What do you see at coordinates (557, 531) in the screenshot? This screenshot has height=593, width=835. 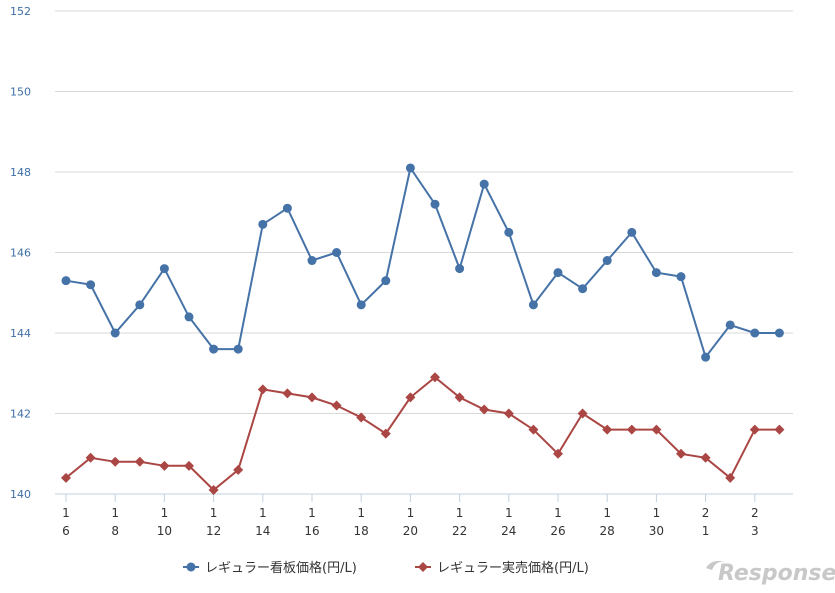 I see `x-tick-label-day: 26` at bounding box center [557, 531].